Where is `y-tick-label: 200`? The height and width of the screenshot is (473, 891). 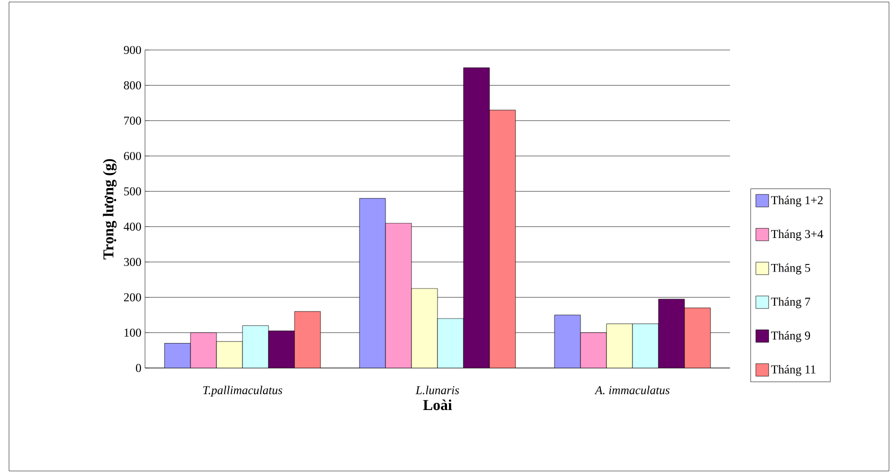 y-tick-label: 200 is located at coordinates (133, 297).